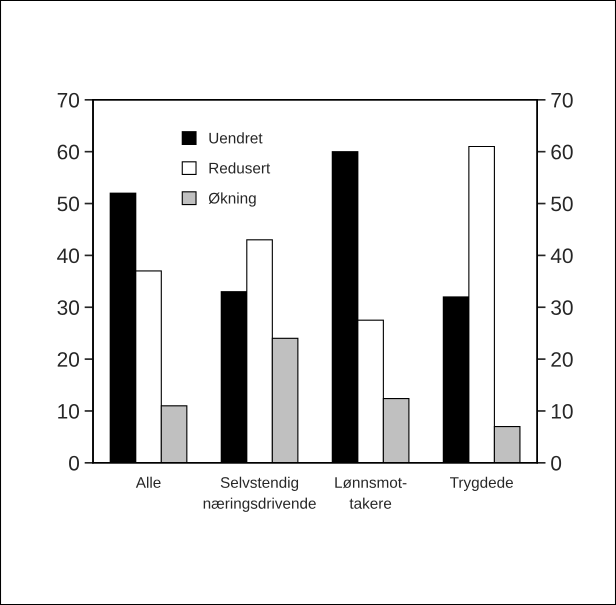 This screenshot has height=605, width=616. I want to click on y2-tick-label: 0, so click(556, 463).